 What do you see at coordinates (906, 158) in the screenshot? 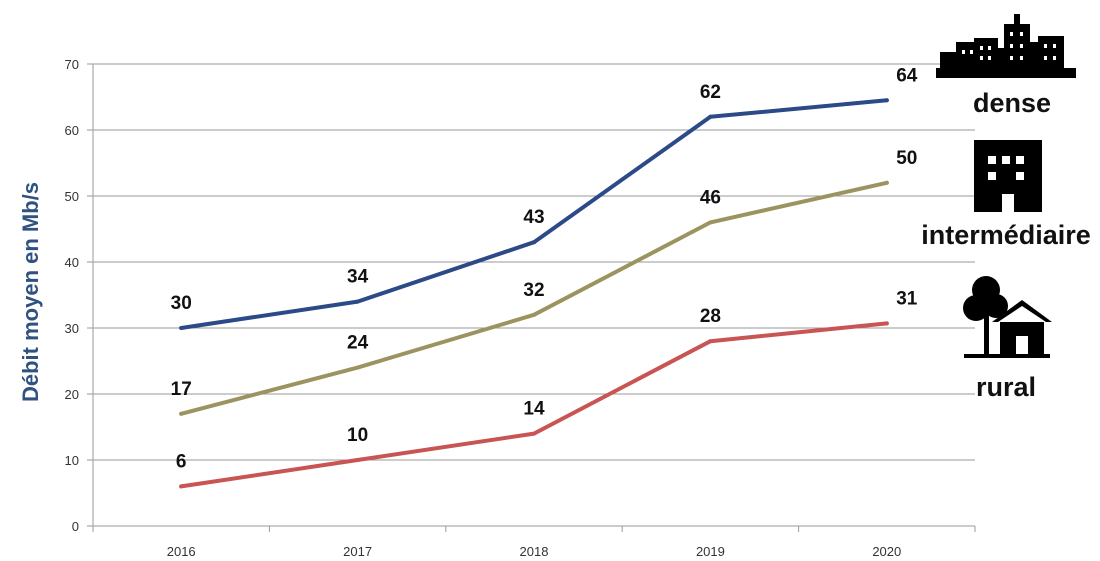
I see `data-label: 50` at bounding box center [906, 158].